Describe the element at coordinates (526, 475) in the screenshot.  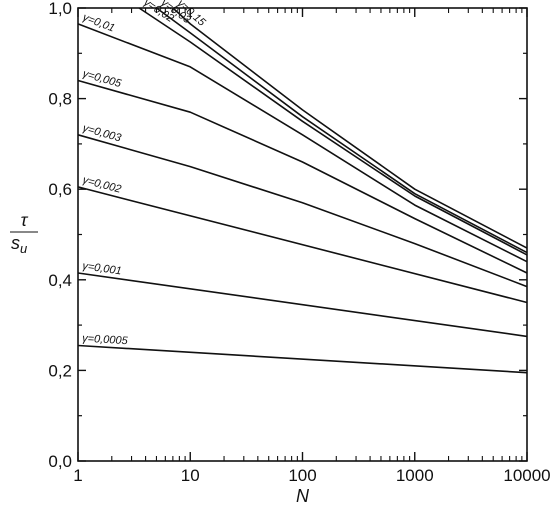
I see `x-tick-label: 10000` at that location.